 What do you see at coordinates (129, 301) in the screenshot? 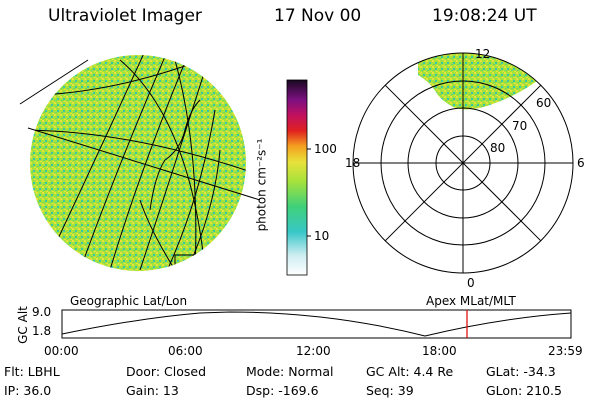
I see `geographic-grid-label: Geographic Lat/Lon` at bounding box center [129, 301].